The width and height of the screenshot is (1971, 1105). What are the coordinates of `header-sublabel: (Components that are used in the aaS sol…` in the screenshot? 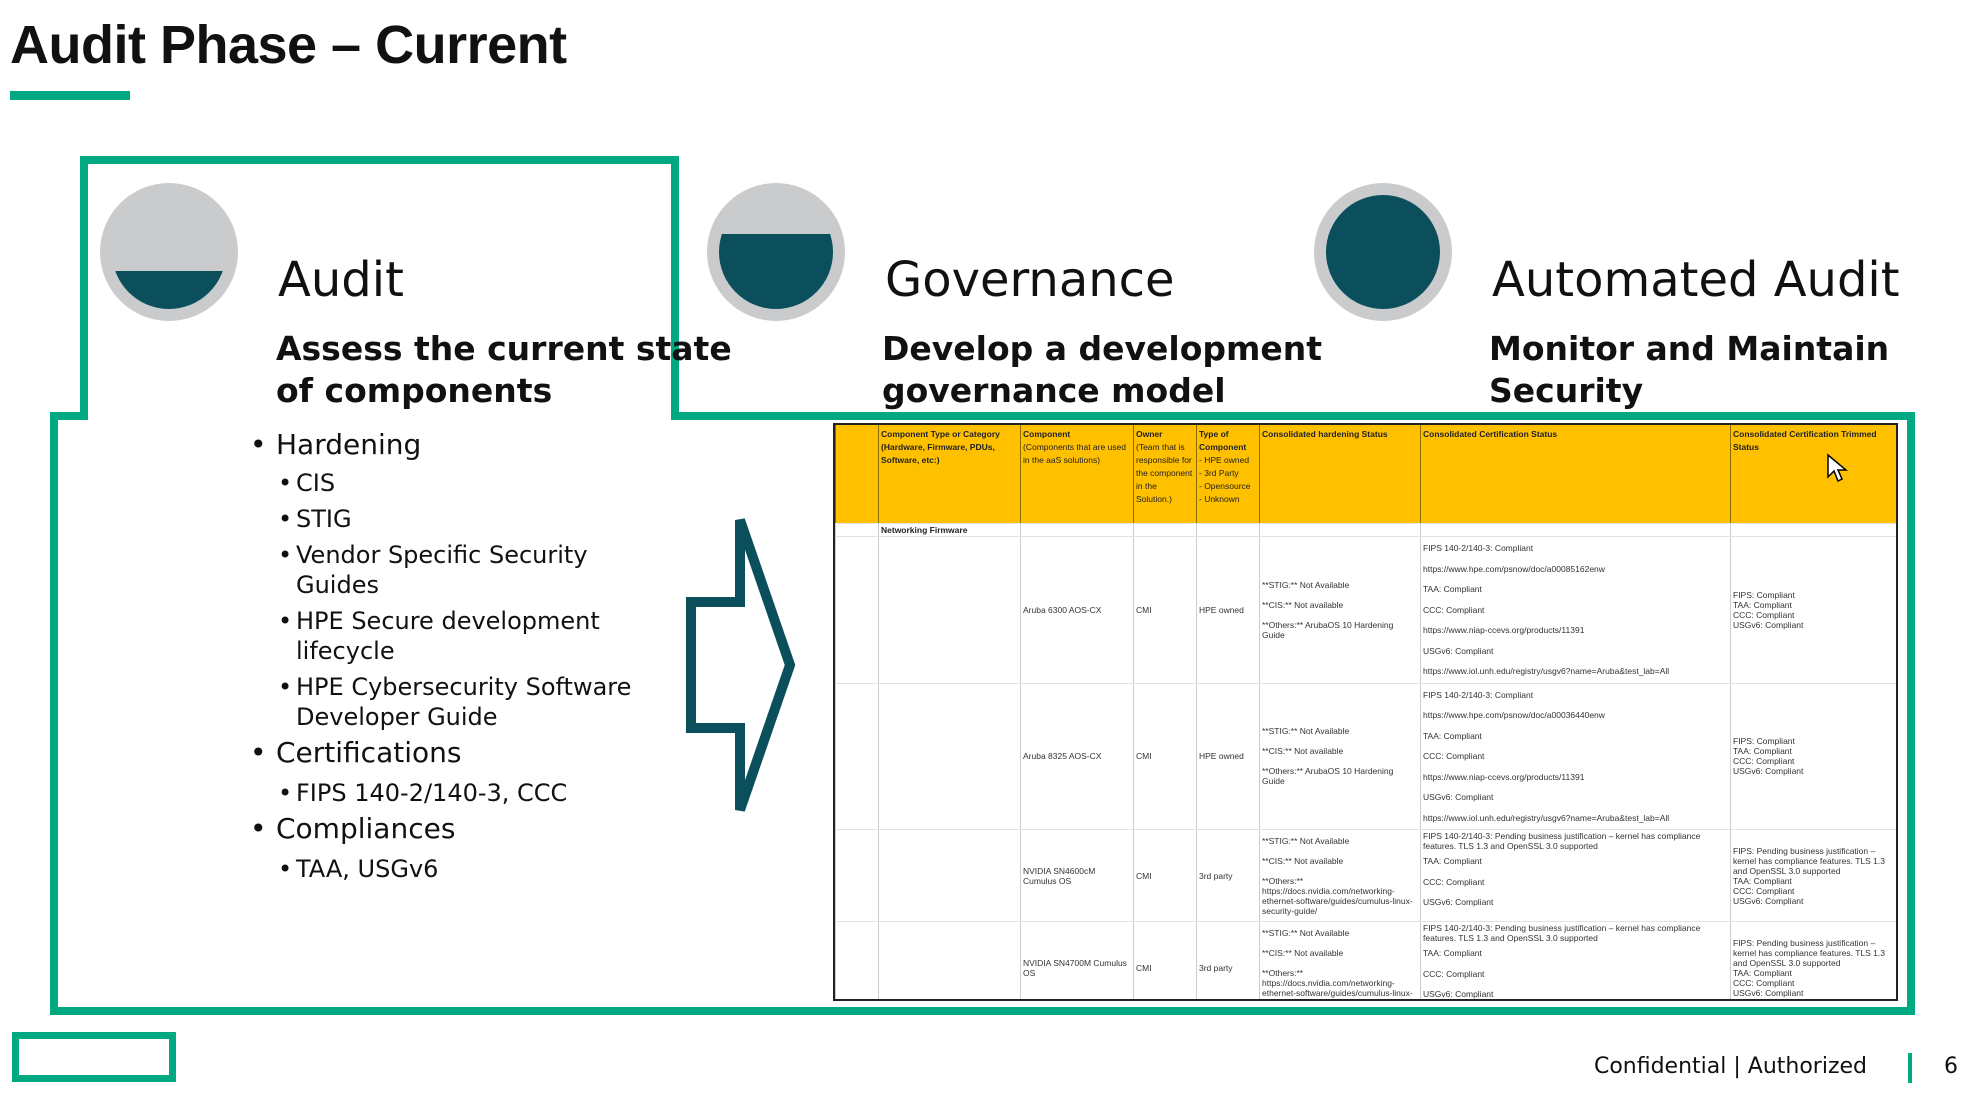 It's located at (1075, 453).